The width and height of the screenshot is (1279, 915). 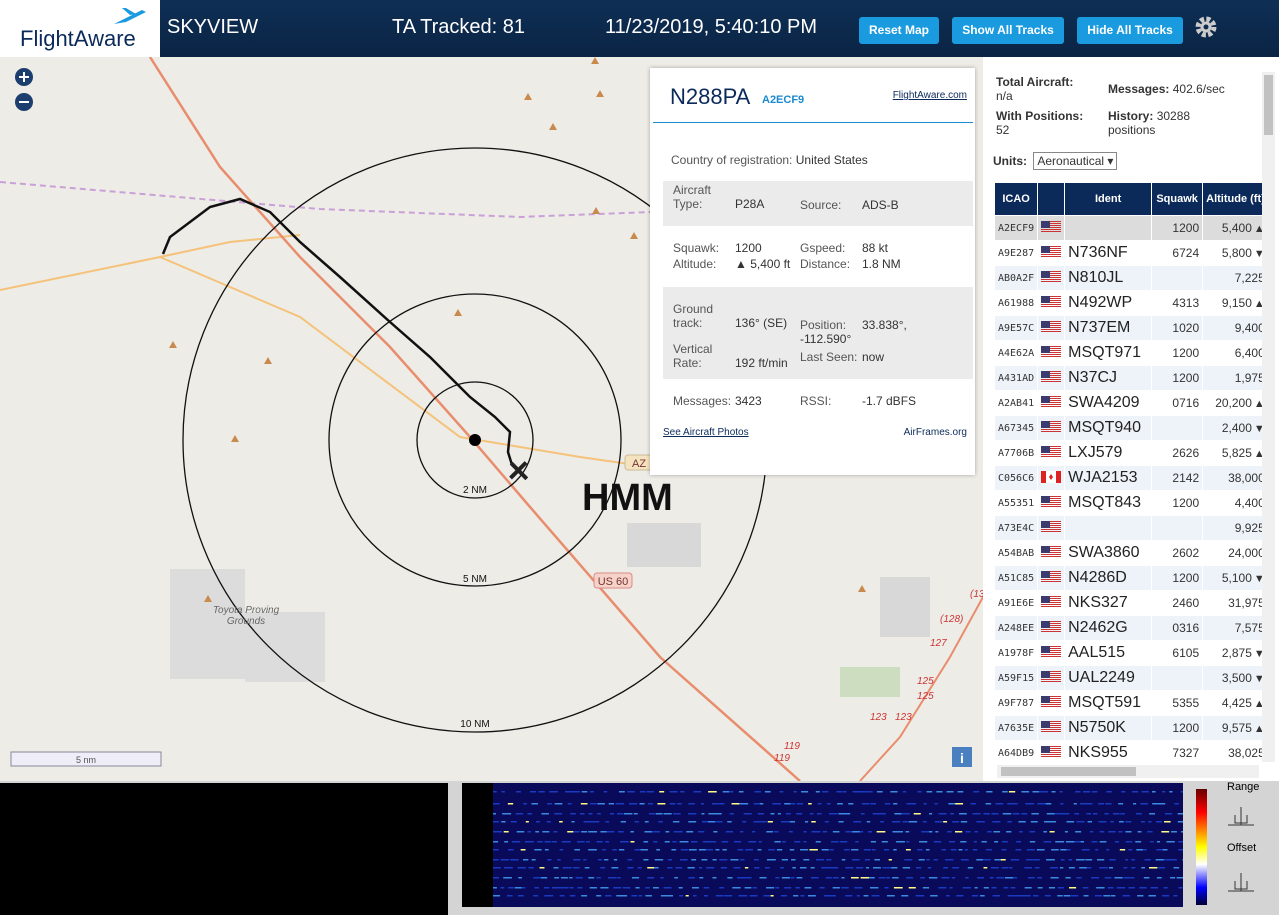 I want to click on offset-slider, so click(x=1241, y=882).